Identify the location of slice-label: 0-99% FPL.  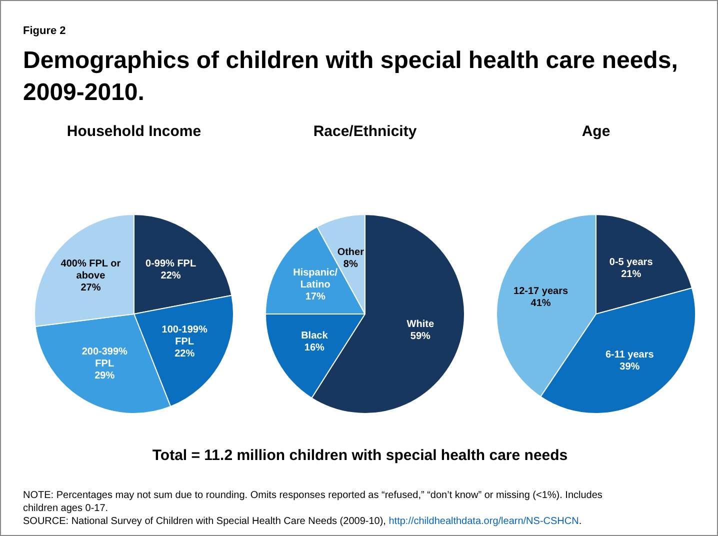
(170, 264).